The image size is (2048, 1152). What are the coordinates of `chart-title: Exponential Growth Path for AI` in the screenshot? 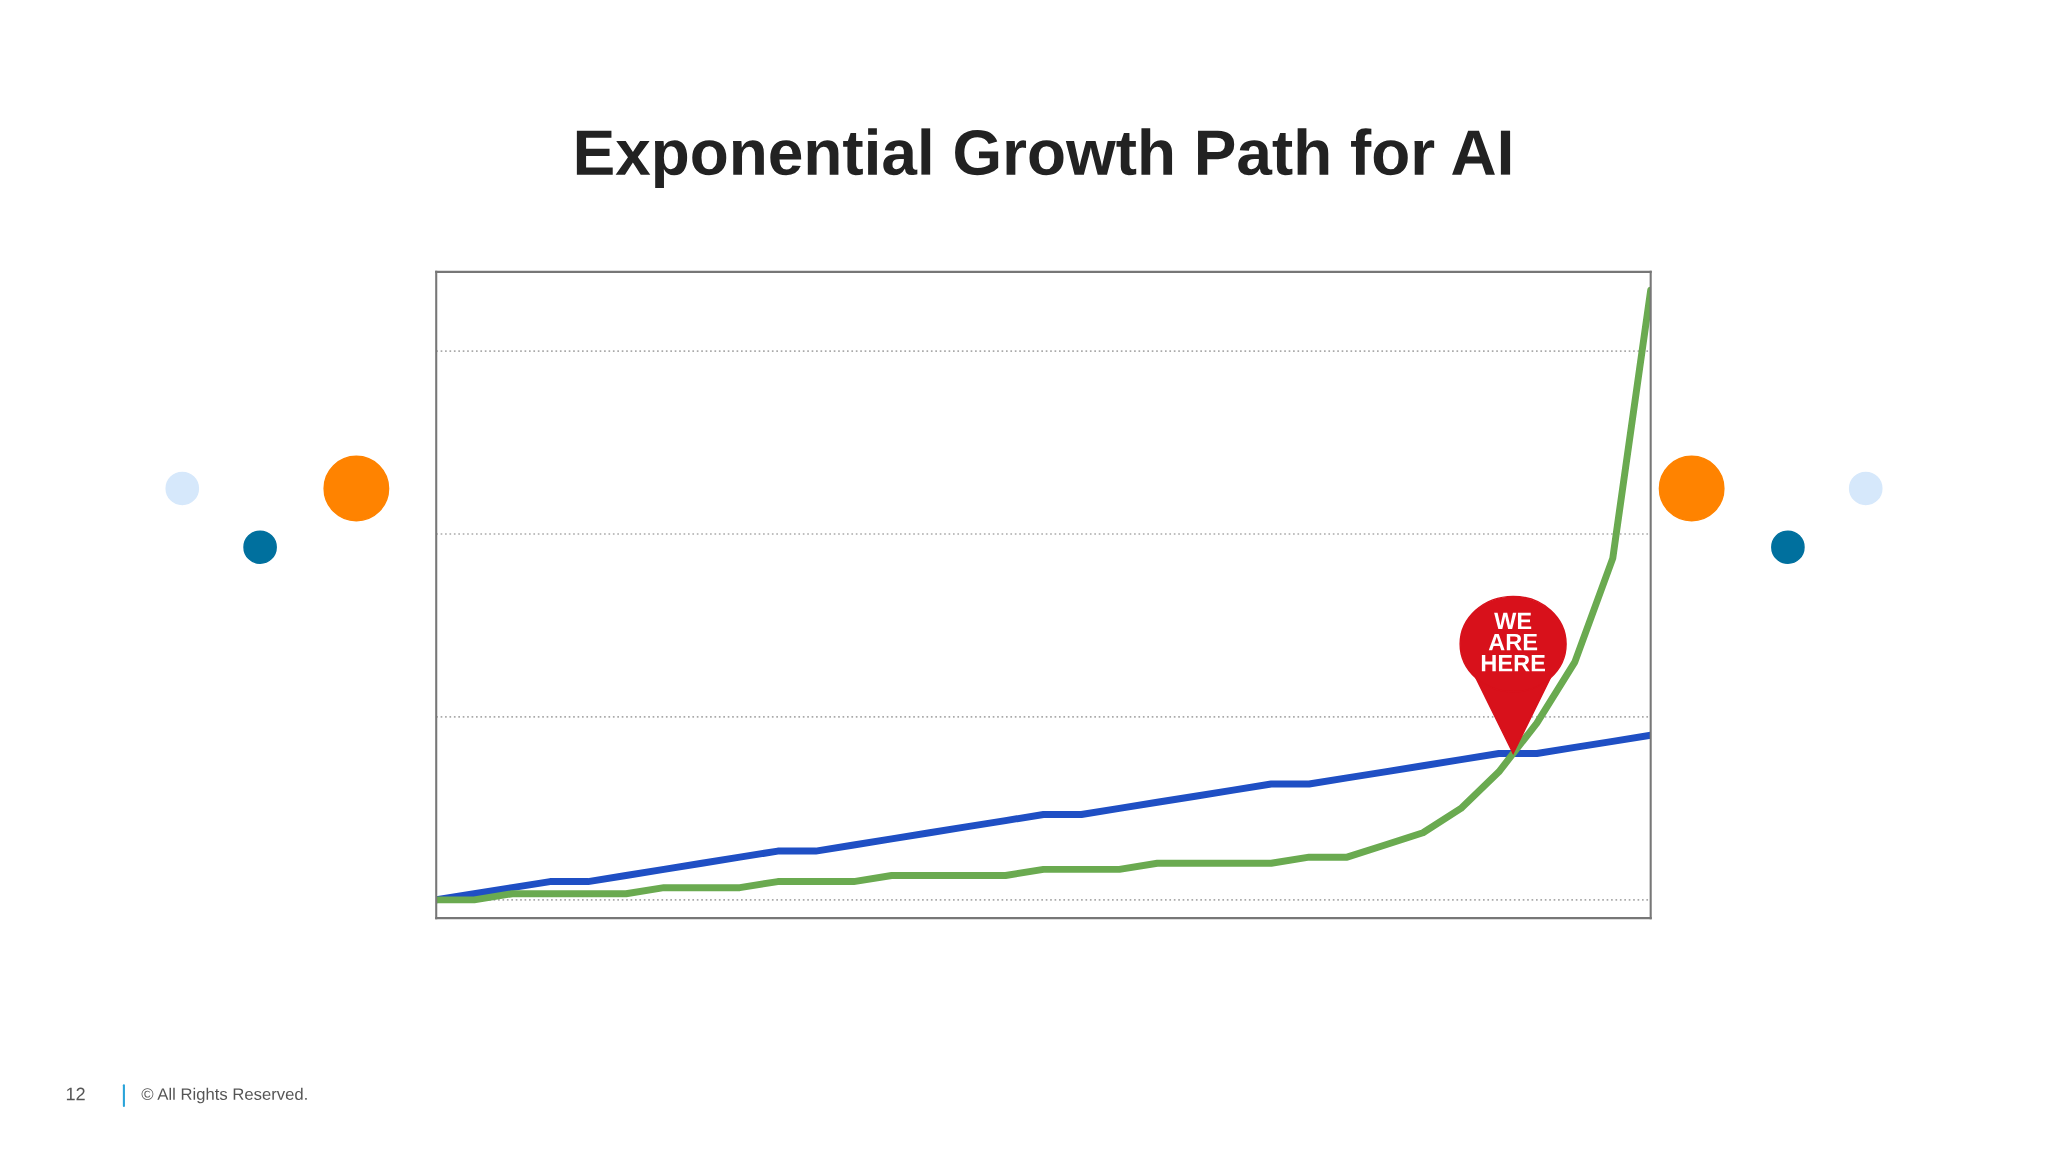 It's located at (1043, 158).